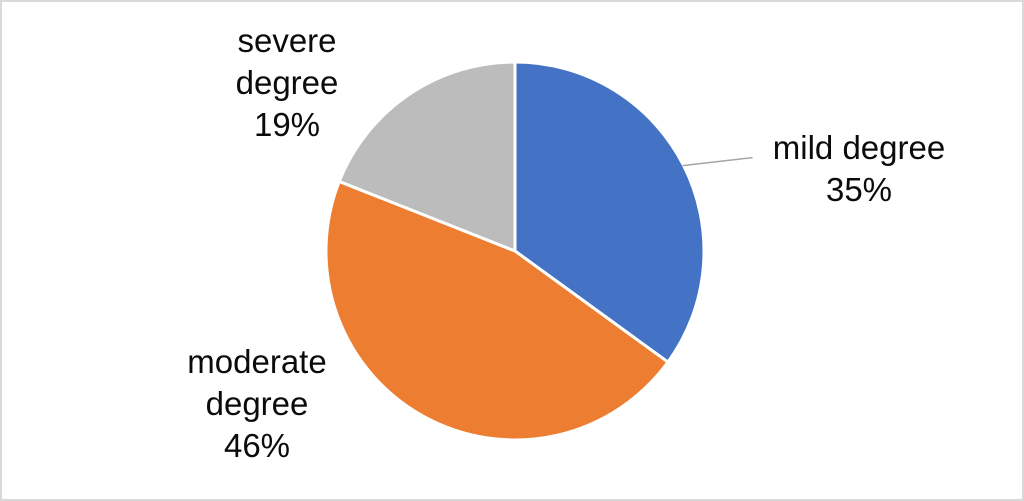 The width and height of the screenshot is (1024, 501). What do you see at coordinates (717, 161) in the screenshot?
I see `leader-line-mild-degree` at bounding box center [717, 161].